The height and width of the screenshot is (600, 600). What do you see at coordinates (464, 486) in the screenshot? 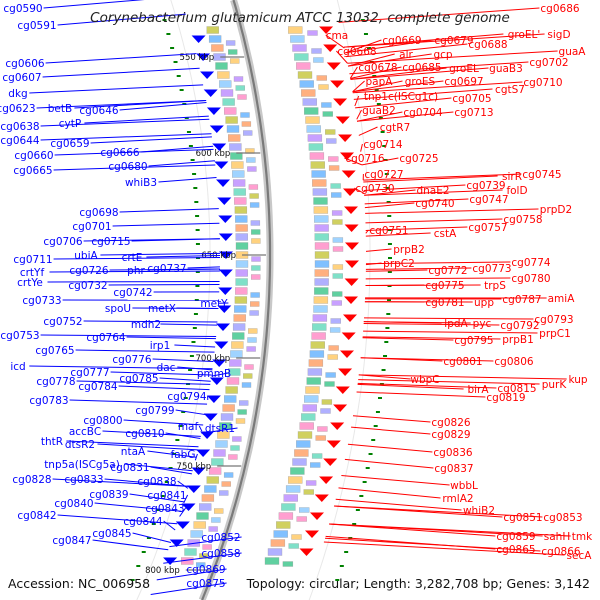
I see `gene-label: wbbL` at bounding box center [464, 486].